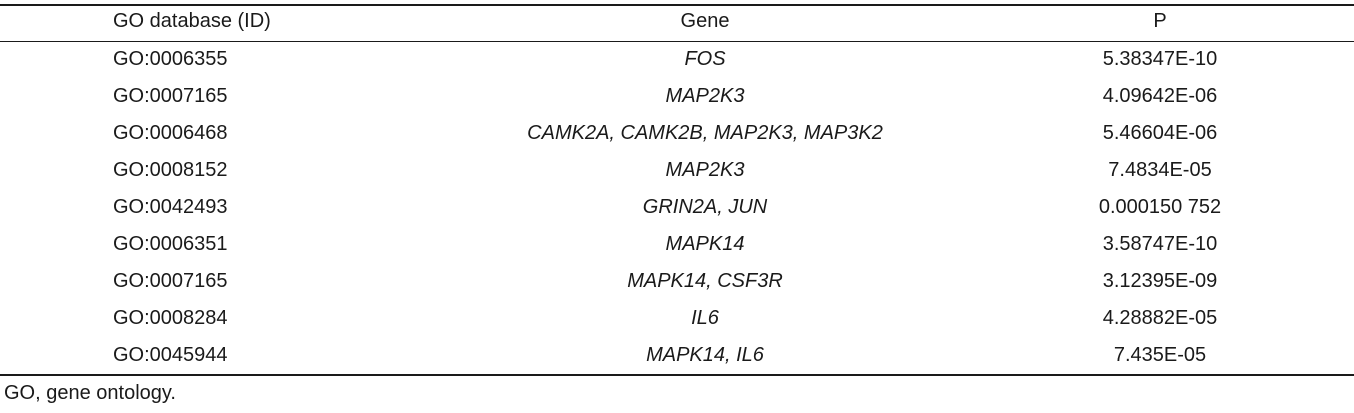  What do you see at coordinates (705, 59) in the screenshot?
I see `gene: FOS` at bounding box center [705, 59].